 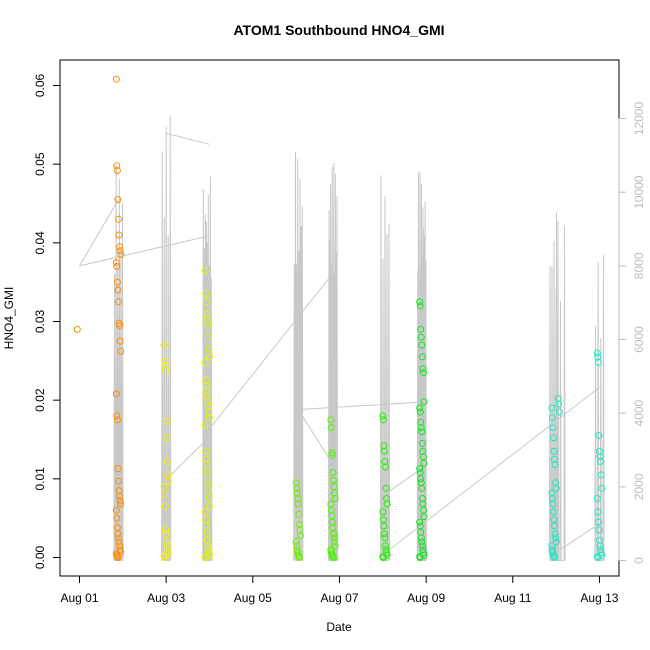 I want to click on altitude-profile, so click(x=166, y=338).